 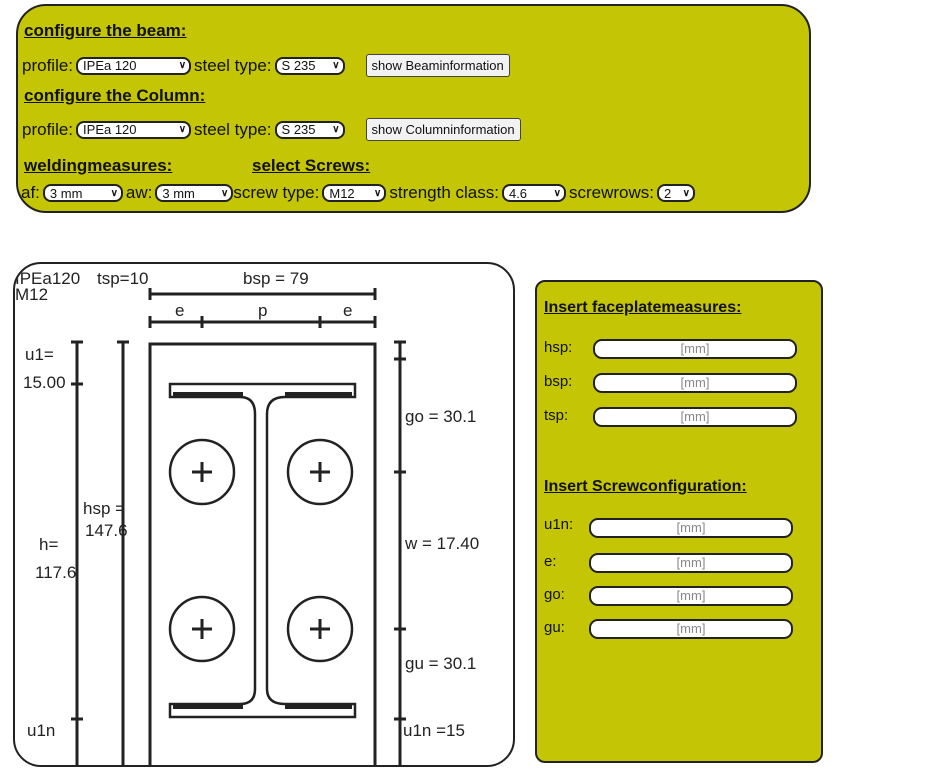 What do you see at coordinates (611, 192) in the screenshot?
I see `screwrows-label: screwrows:` at bounding box center [611, 192].